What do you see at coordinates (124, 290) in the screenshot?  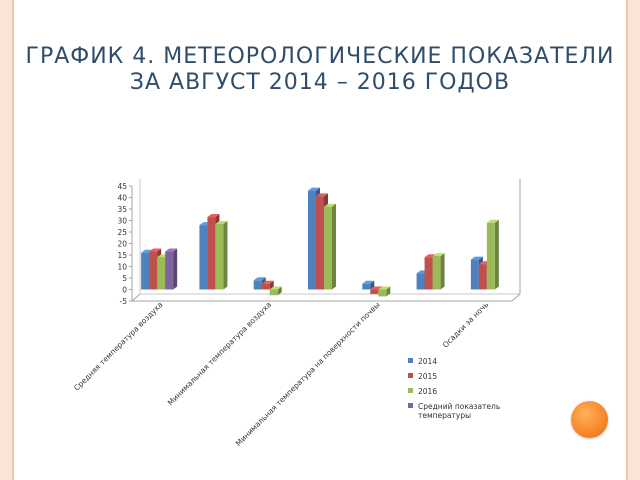 I see `y-tick-label: 0` at bounding box center [124, 290].